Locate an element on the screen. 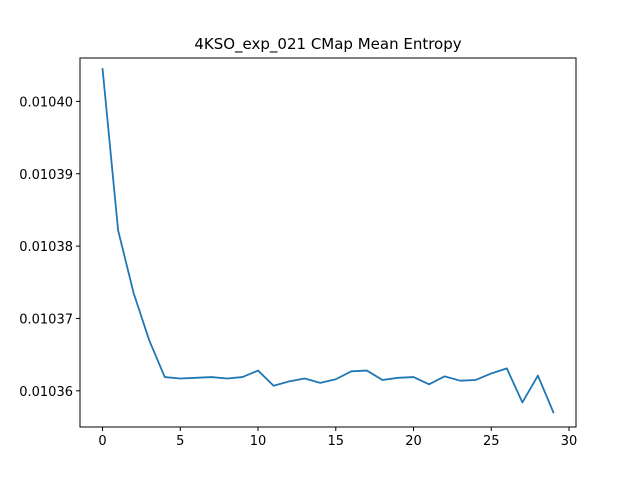 The height and width of the screenshot is (480, 640). chart-title: 4KSO_exp_021 CMap Mean Entropy is located at coordinates (327, 44).